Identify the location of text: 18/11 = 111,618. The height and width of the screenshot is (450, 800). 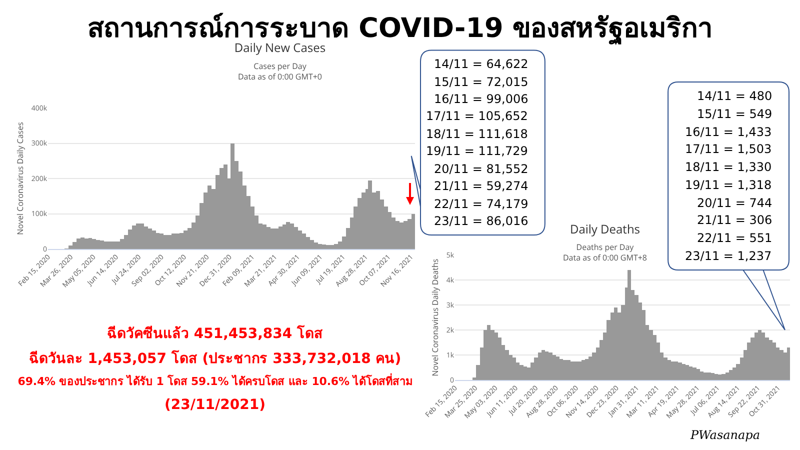
(477, 134).